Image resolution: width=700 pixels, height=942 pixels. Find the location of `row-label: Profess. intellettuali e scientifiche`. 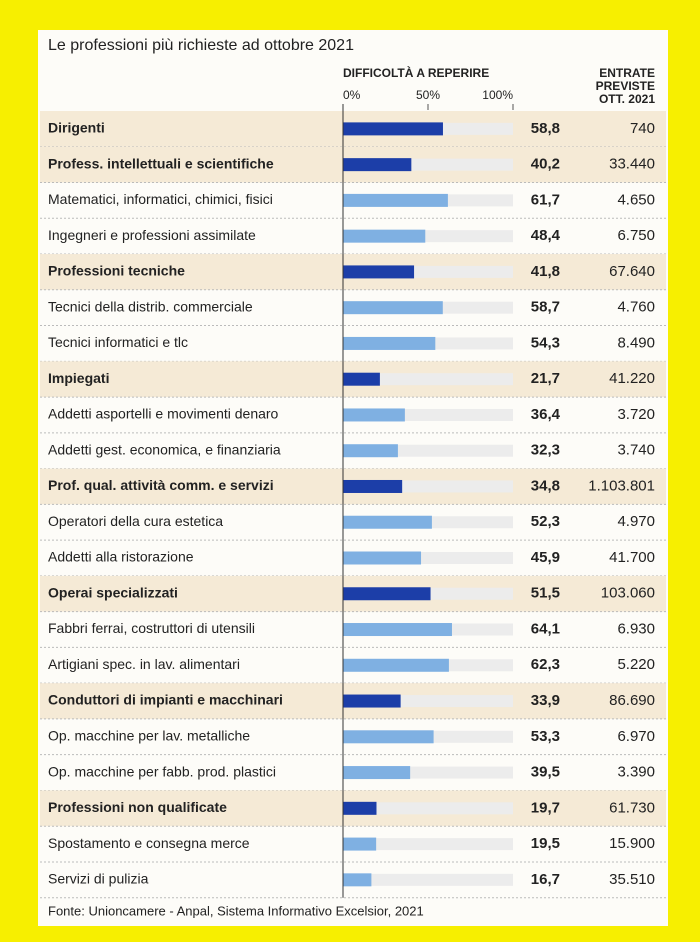

row-label: Profess. intellettuali e scientifiche is located at coordinates (161, 163).